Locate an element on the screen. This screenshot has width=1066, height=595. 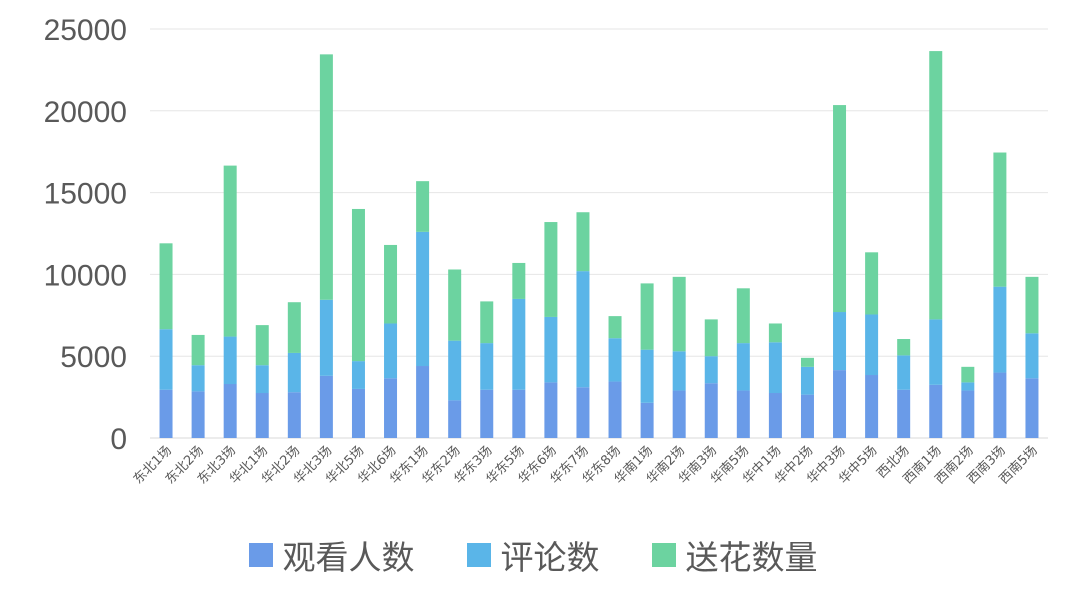
legend-item-comments: 评论数 is located at coordinates (533, 555).